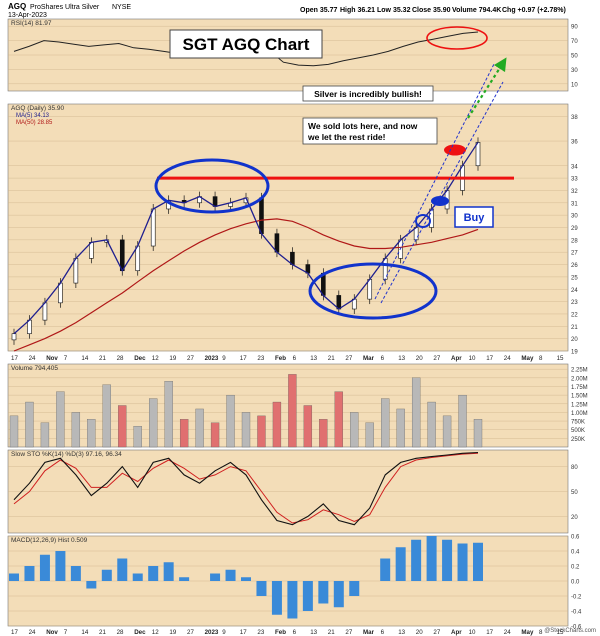 Image resolution: width=600 pixels, height=636 pixels. Describe the element at coordinates (487, 88) in the screenshot. I see `green-target-arrow` at that location.